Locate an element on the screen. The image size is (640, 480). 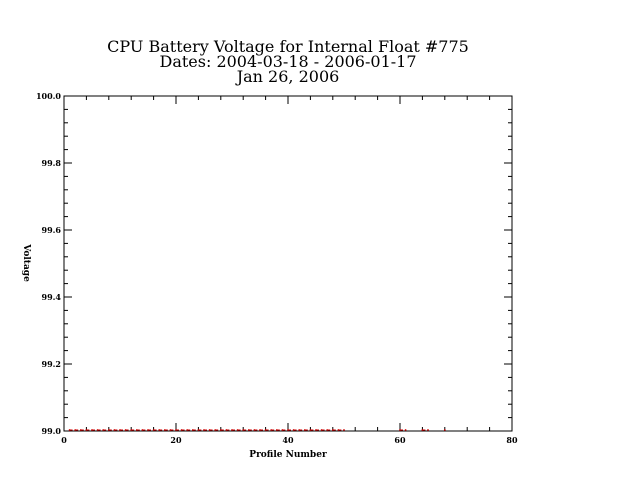
y-tick-label: 99.6 is located at coordinates (52, 230).